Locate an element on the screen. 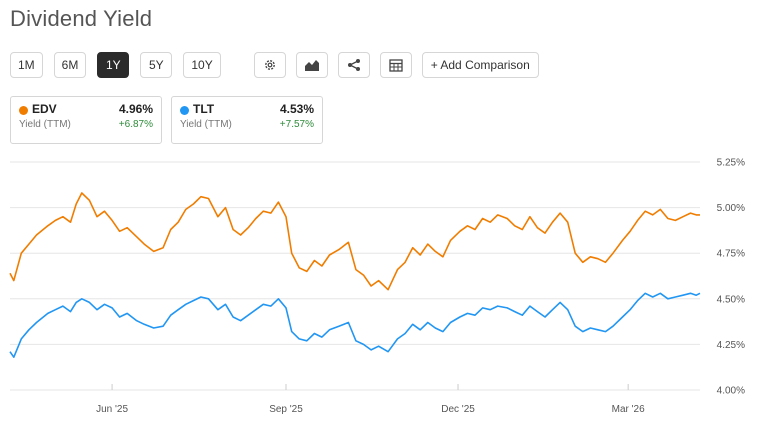 The height and width of the screenshot is (437, 759). legend-change: +6.87% is located at coordinates (135, 124).